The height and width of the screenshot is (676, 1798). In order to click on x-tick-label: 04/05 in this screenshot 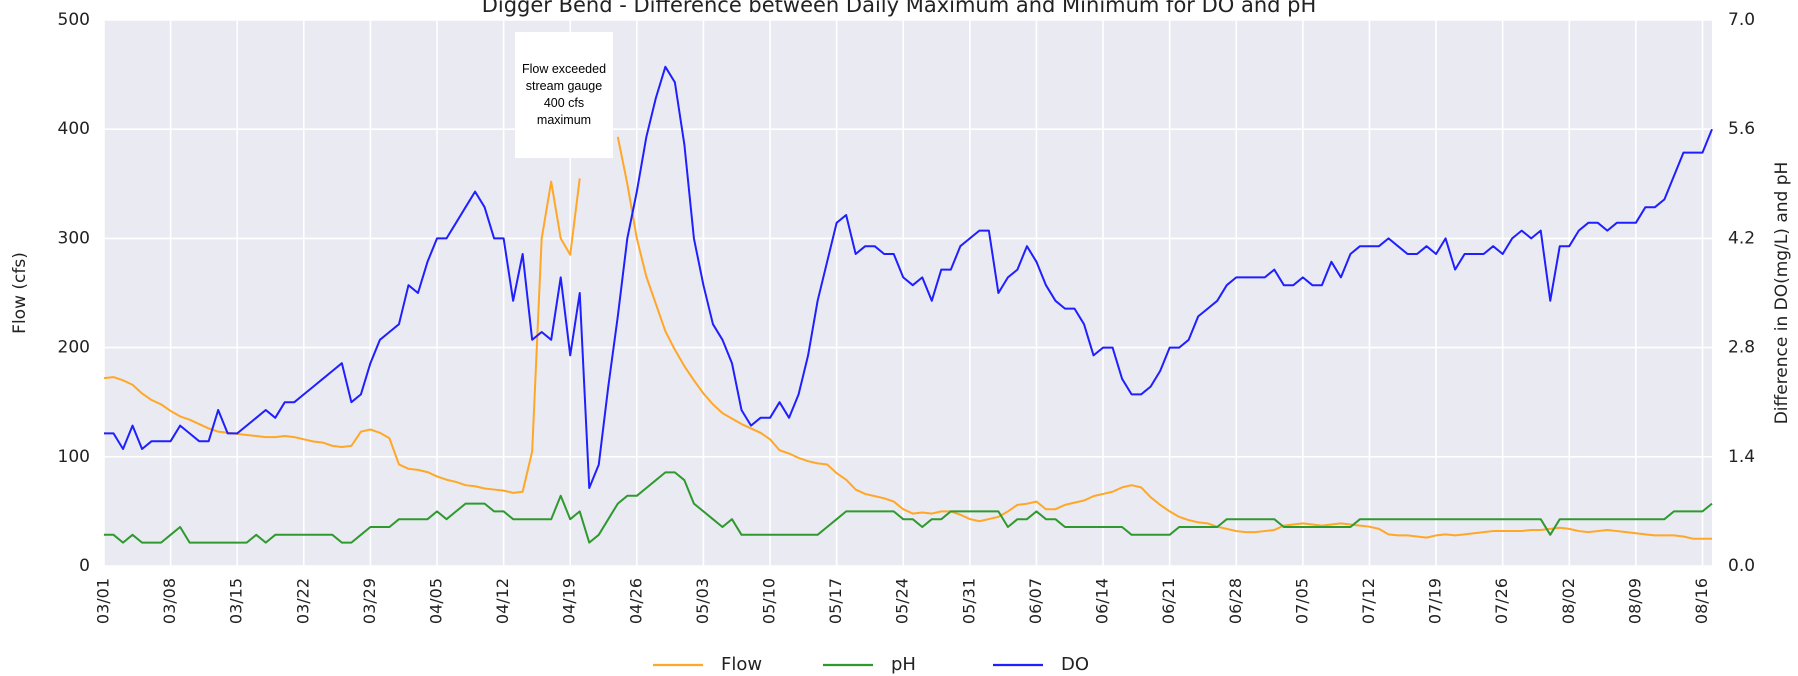, I will do `click(436, 601)`.